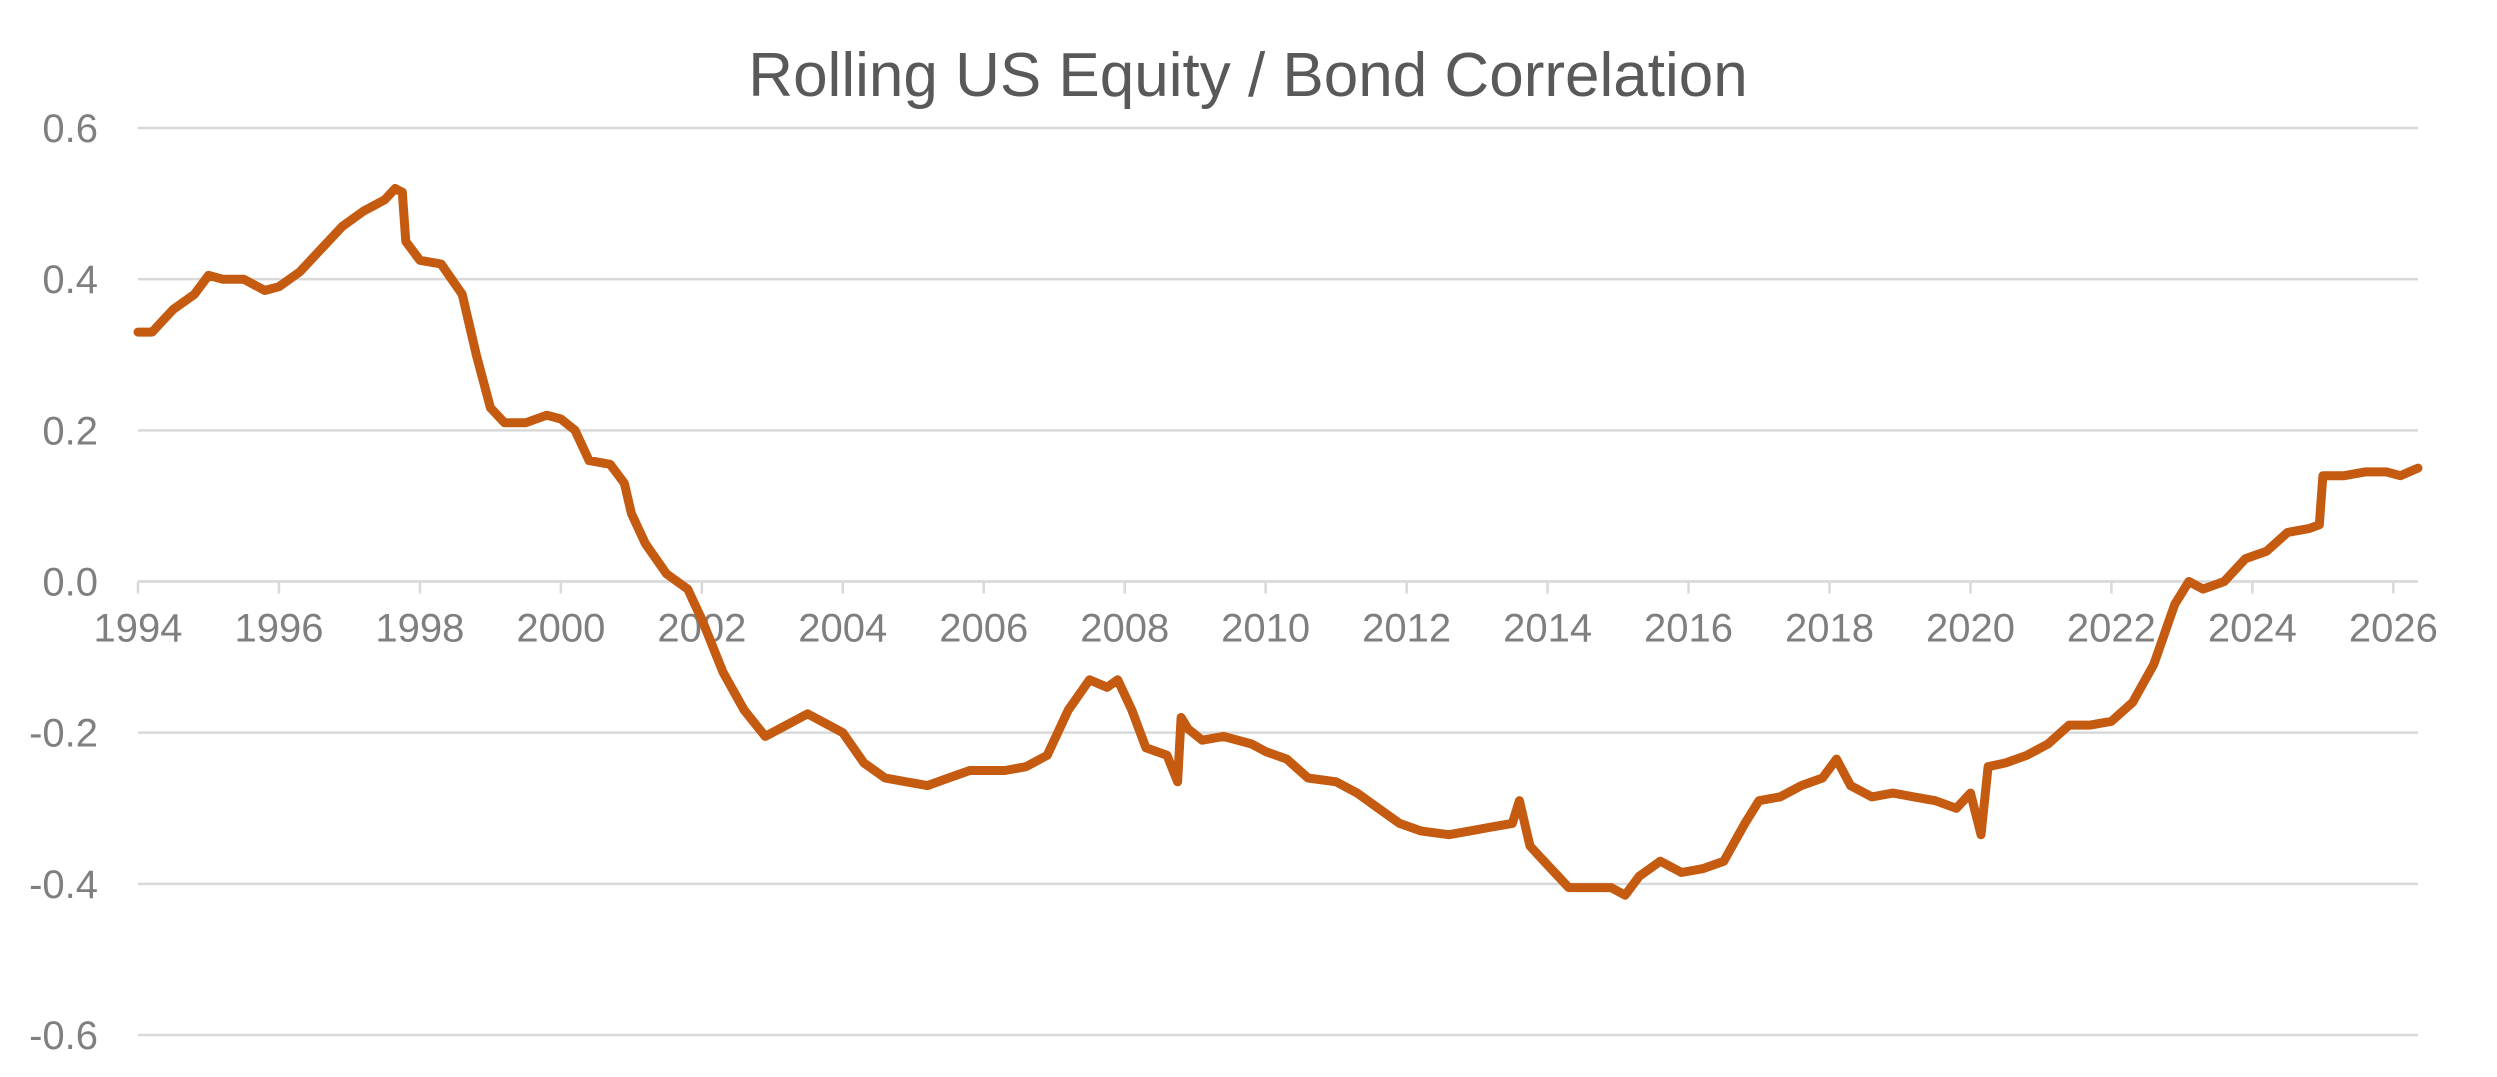  I want to click on x-tick-label: 2024, so click(2252, 629).